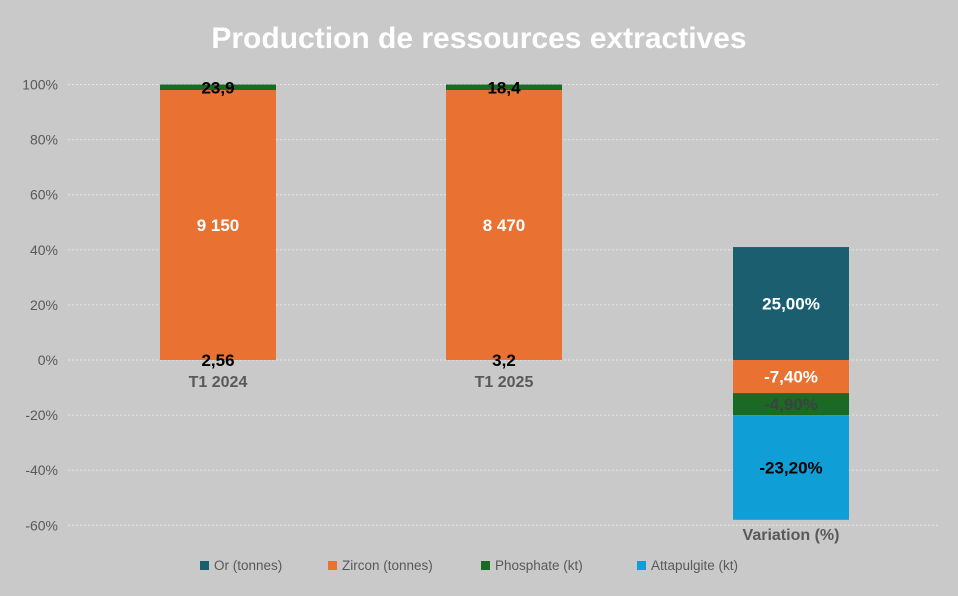  Describe the element at coordinates (44, 195) in the screenshot. I see `y-tick-label: 60%` at that location.